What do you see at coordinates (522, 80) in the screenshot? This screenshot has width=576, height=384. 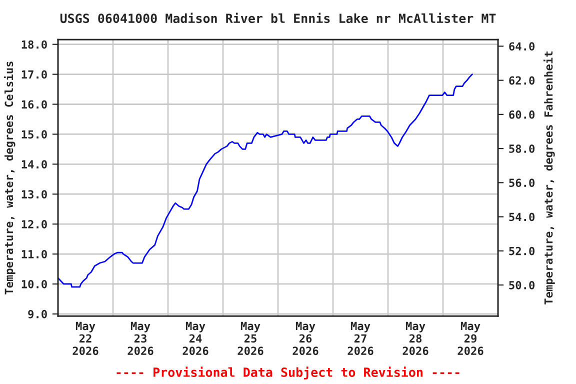 I see `y2-tick-label: 62.0` at bounding box center [522, 80].